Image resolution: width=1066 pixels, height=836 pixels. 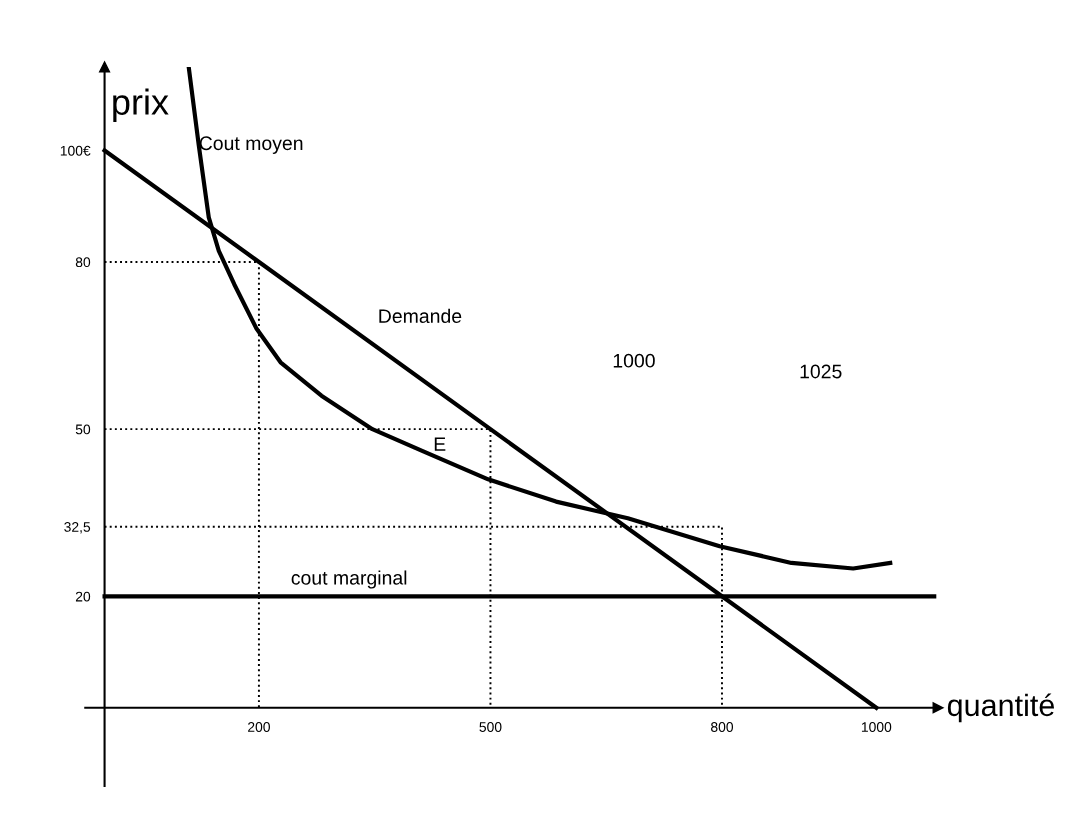 I want to click on x-axis-title: quantité, so click(x=1000, y=708).